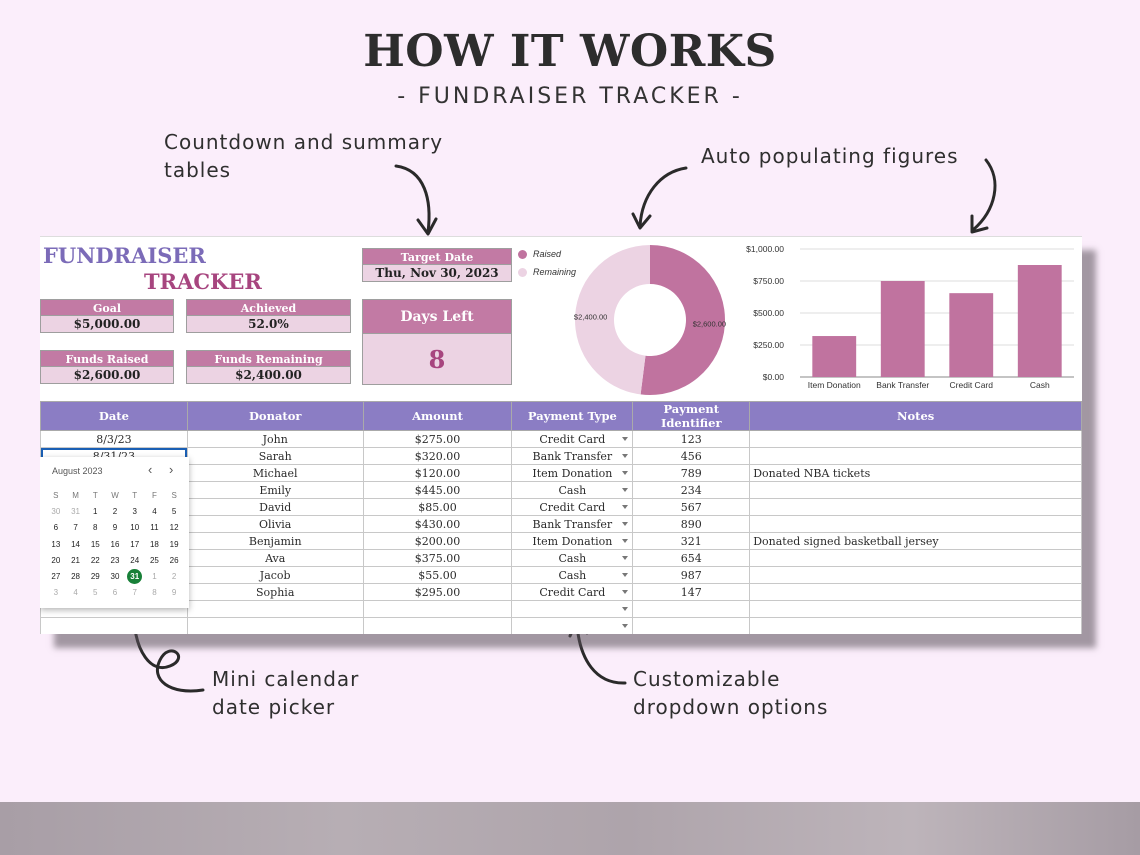 The image size is (1140, 855). I want to click on payment-id-cell: 147, so click(691, 592).